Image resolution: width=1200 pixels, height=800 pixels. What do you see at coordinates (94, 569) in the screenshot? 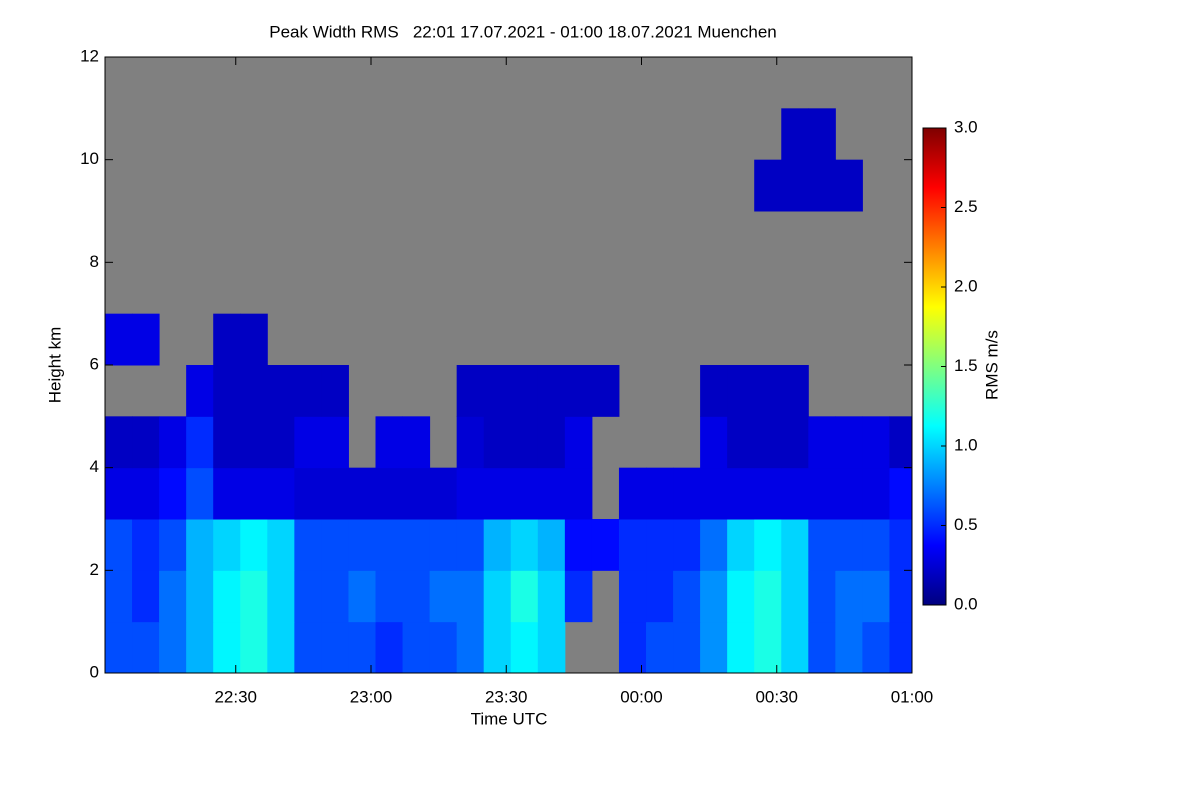
I see `y-tick-label: 2` at bounding box center [94, 569].